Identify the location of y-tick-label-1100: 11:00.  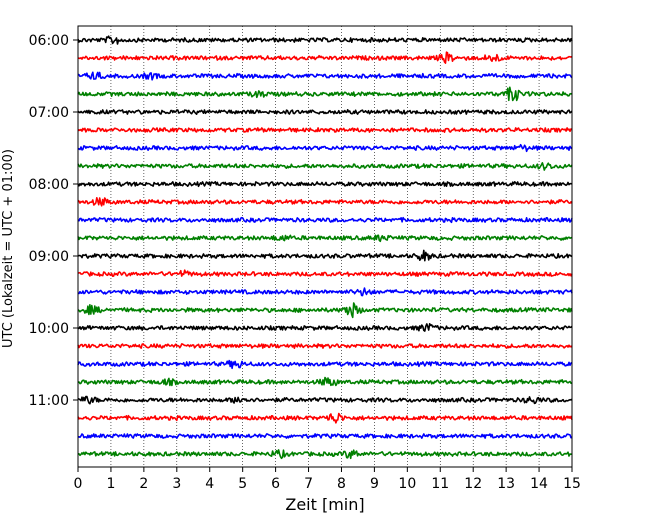
(49, 401).